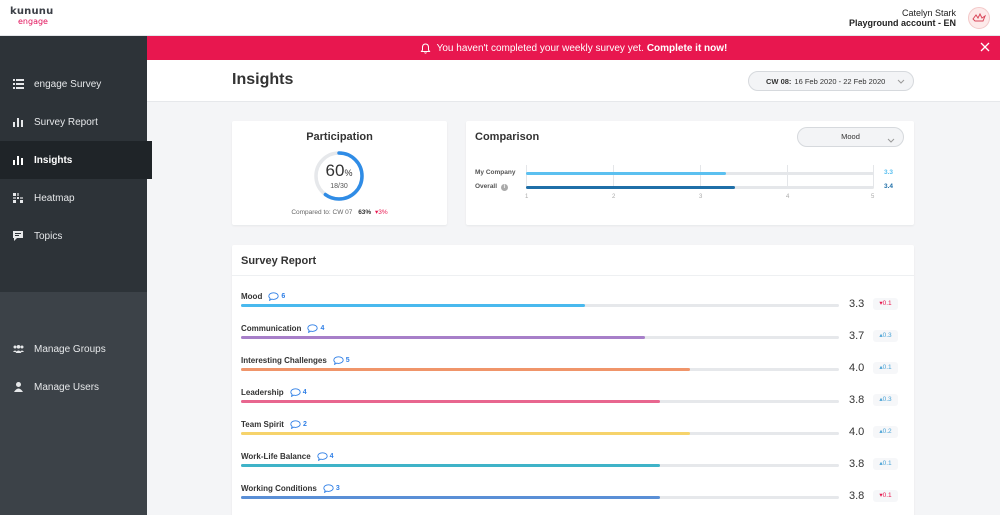 The image size is (1000, 515). I want to click on metric-score: 3.3, so click(857, 304).